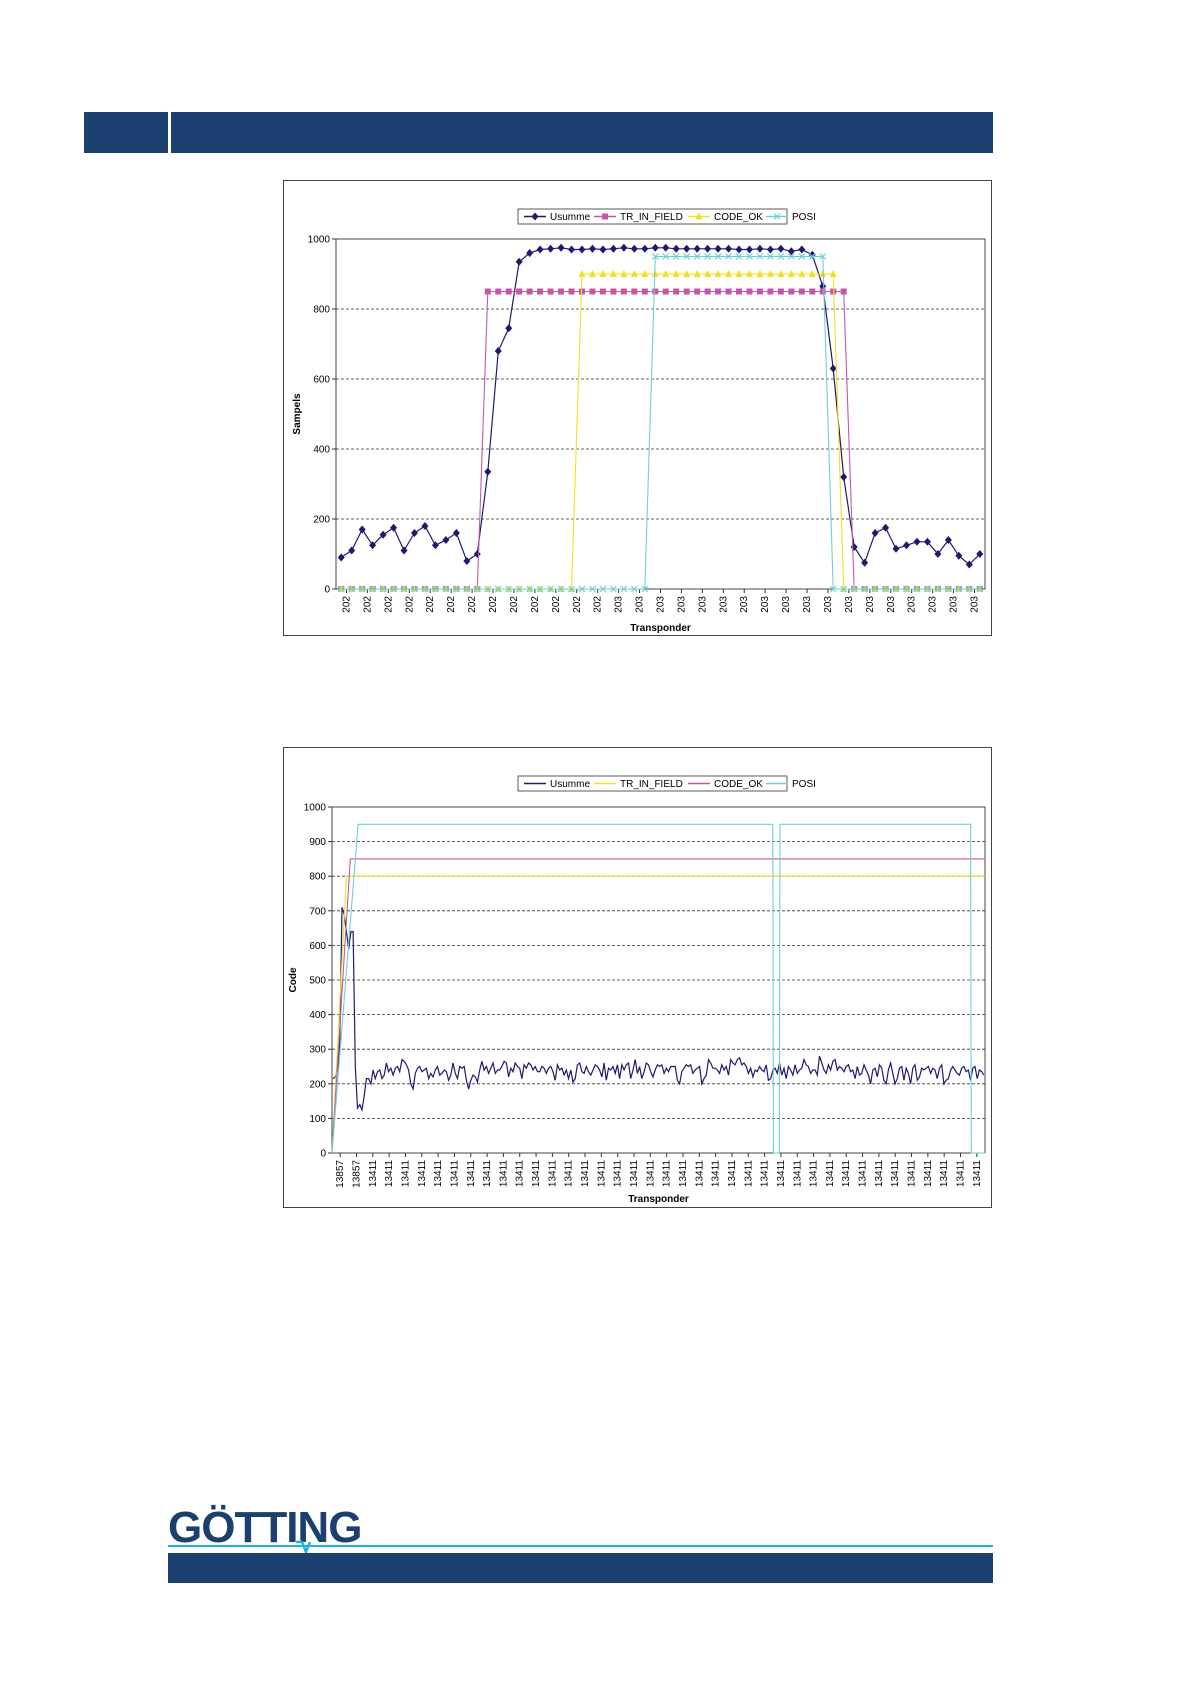  I want to click on y-tick-label: 400, so click(317, 1015).